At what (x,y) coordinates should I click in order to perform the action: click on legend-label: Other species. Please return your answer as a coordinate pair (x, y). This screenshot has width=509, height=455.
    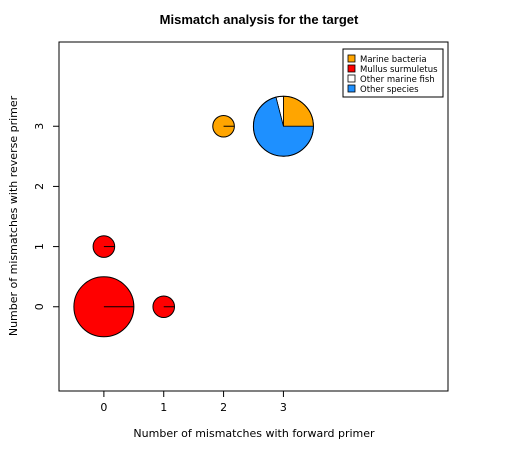
    Looking at the image, I should click on (389, 90).